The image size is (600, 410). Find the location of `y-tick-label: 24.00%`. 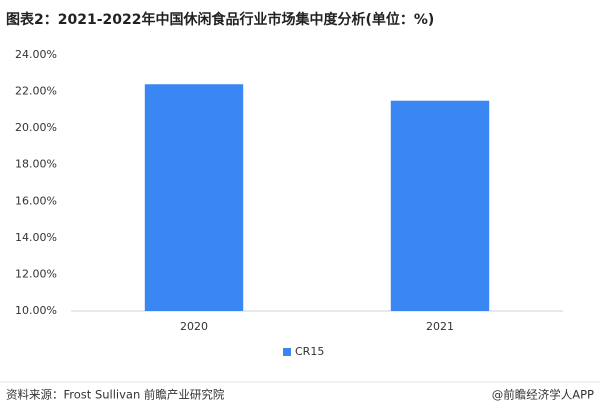

y-tick-label: 24.00% is located at coordinates (36, 54).